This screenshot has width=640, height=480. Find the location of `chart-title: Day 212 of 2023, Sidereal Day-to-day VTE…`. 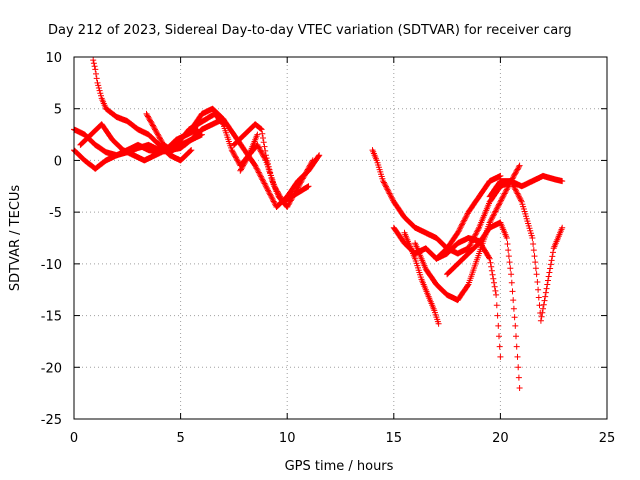

chart-title: Day 212 of 2023, Sidereal Day-to-day VTE… is located at coordinates (310, 30).